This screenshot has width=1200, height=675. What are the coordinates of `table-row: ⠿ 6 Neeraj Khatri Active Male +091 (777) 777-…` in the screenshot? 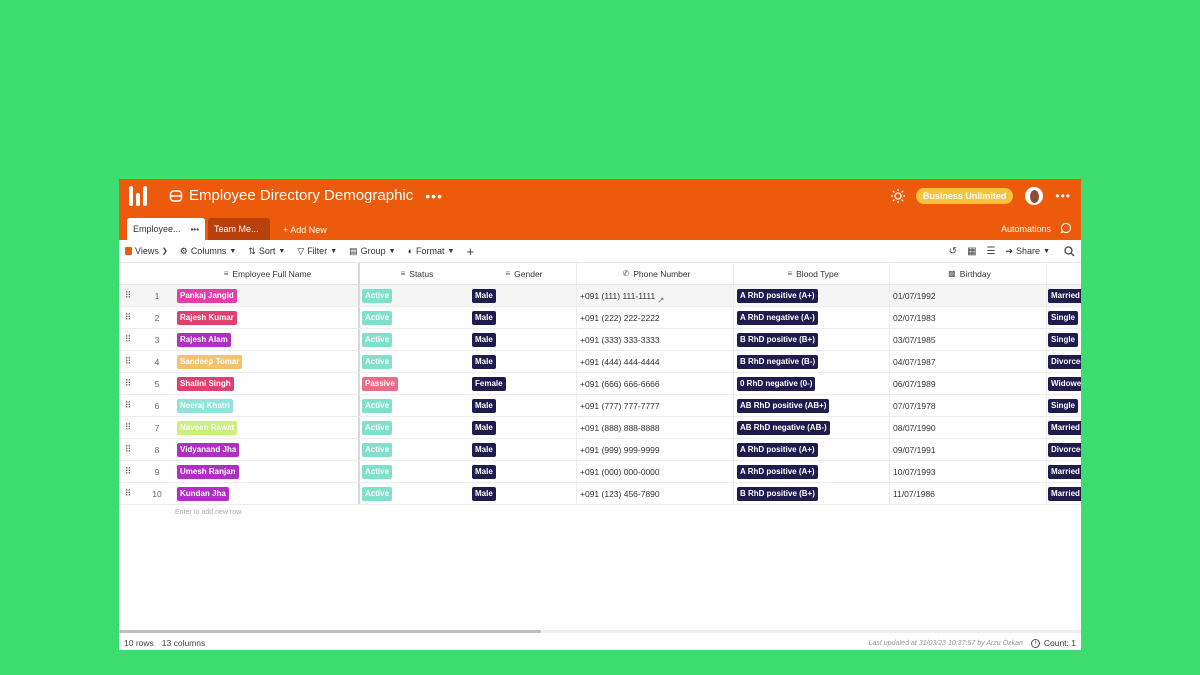 It's located at (600, 406).